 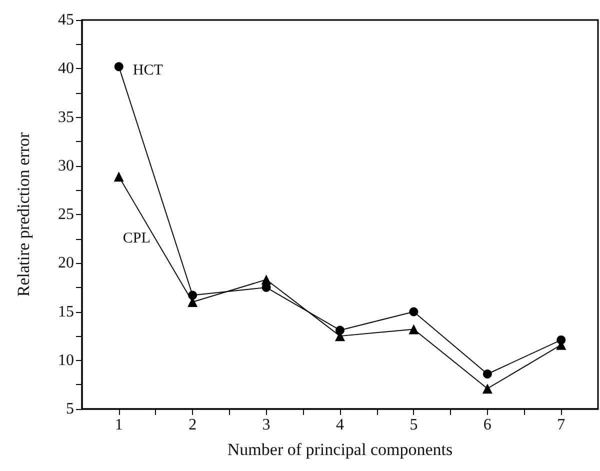 I want to click on x-tick-label: 4, so click(x=340, y=425).